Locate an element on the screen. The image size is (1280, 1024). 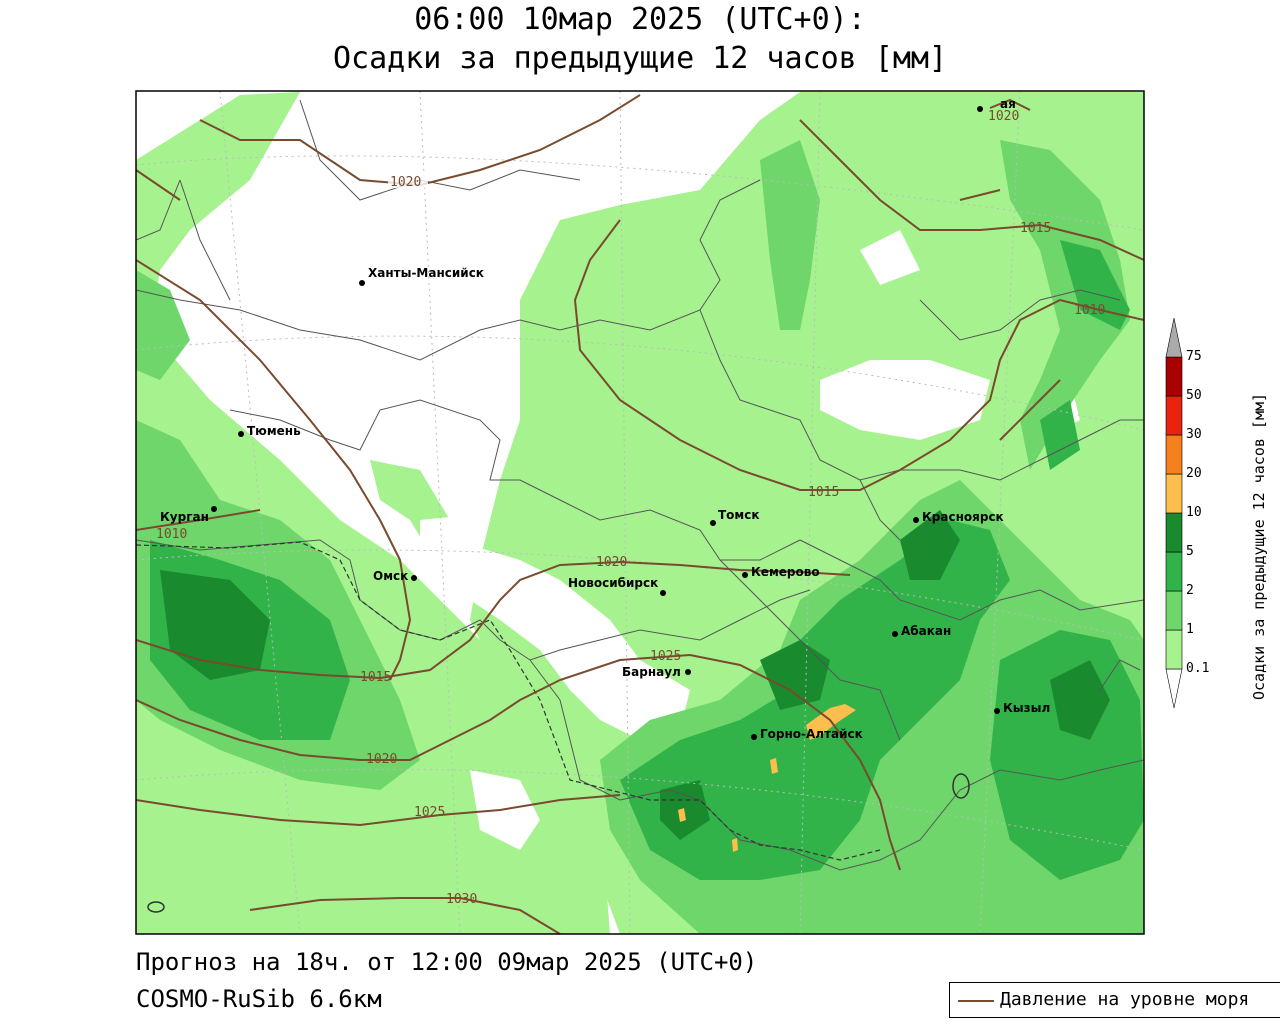
city-label: Красноярск is located at coordinates (963, 517).